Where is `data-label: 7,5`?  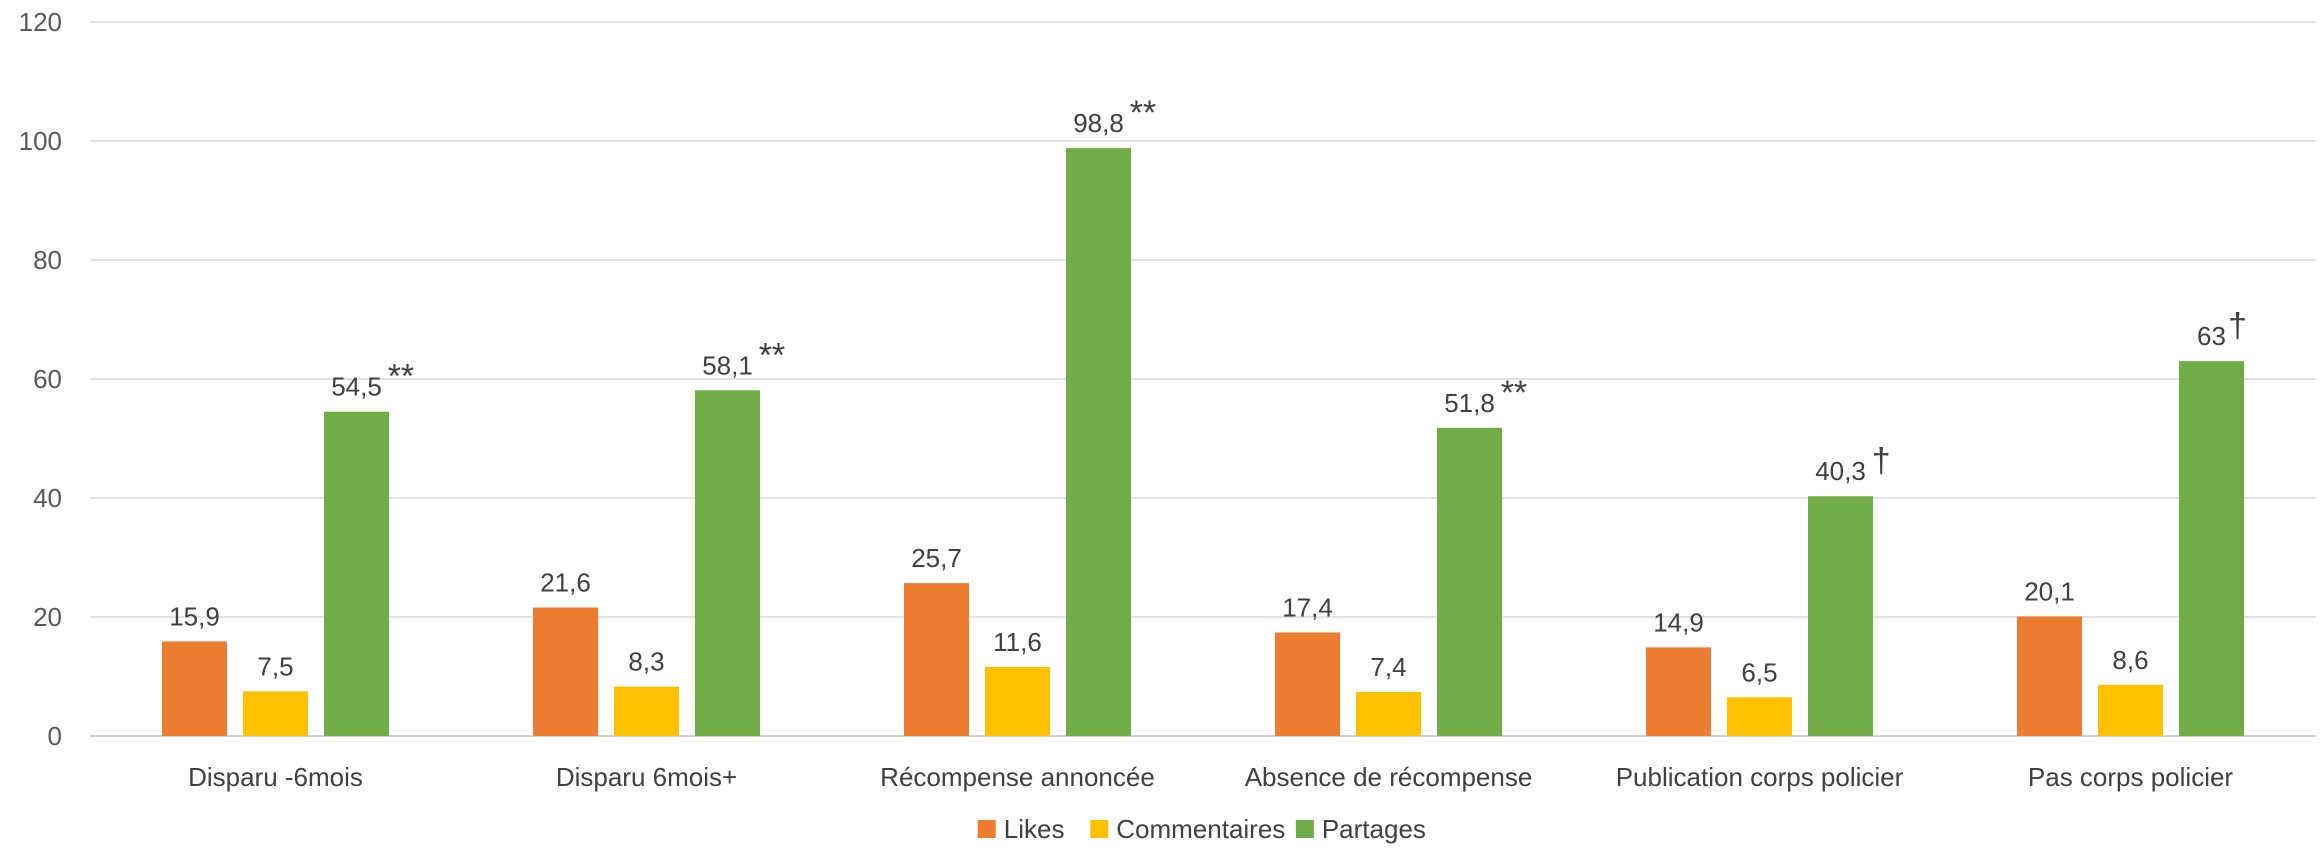
data-label: 7,5 is located at coordinates (275, 666).